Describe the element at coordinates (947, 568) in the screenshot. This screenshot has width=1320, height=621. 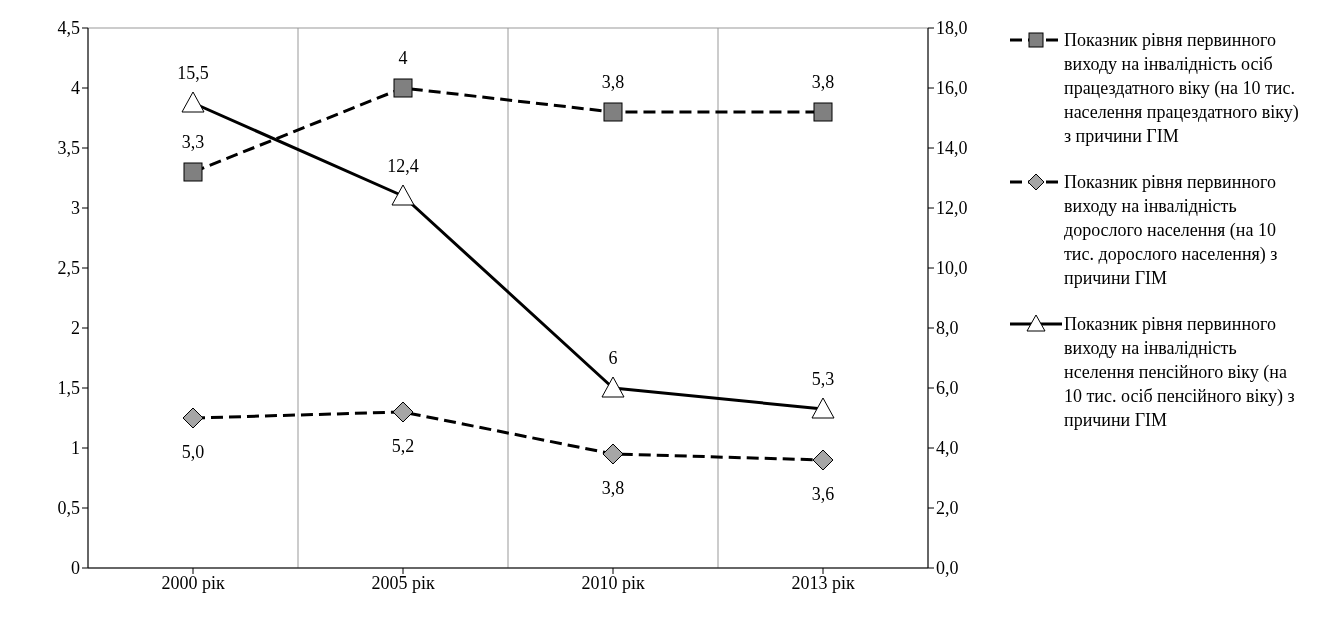
I see `y2-tick-label: 0,0` at that location.